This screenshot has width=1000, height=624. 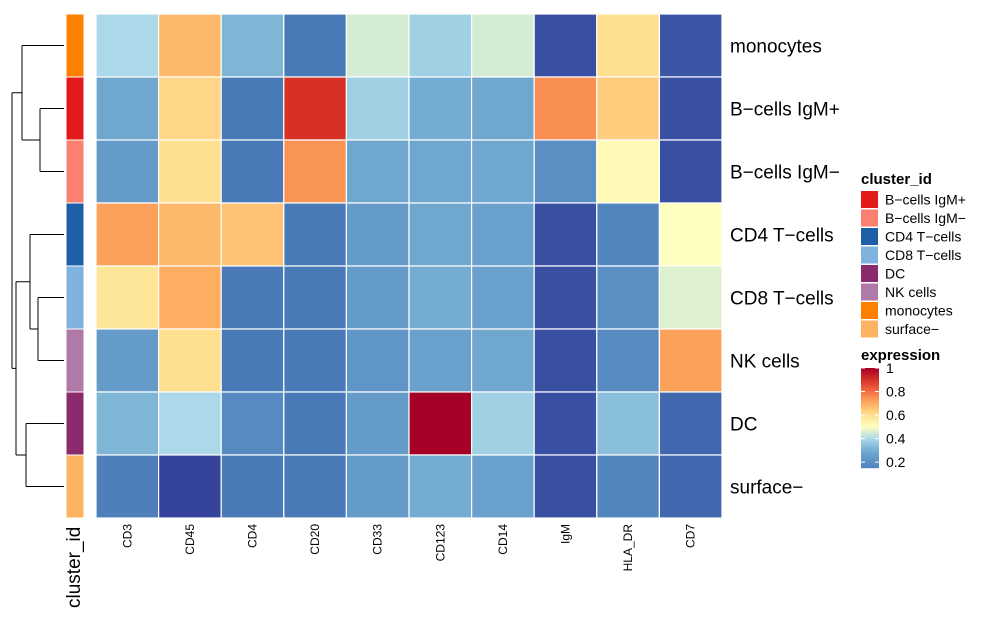 What do you see at coordinates (691, 536) in the screenshot?
I see `column-label: CD7` at bounding box center [691, 536].